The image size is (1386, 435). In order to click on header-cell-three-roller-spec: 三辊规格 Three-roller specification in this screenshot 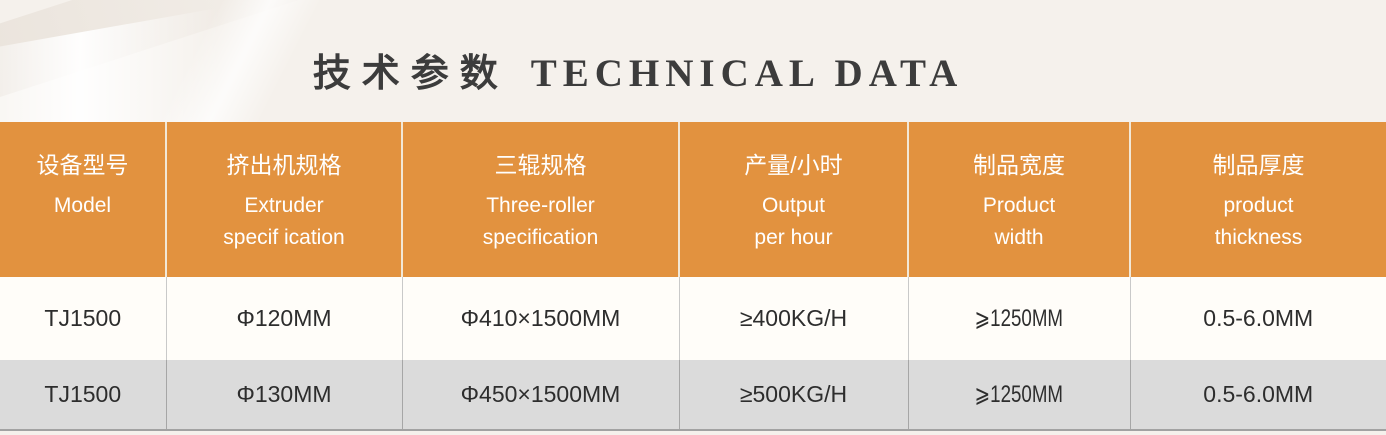, I will do `click(541, 199)`.